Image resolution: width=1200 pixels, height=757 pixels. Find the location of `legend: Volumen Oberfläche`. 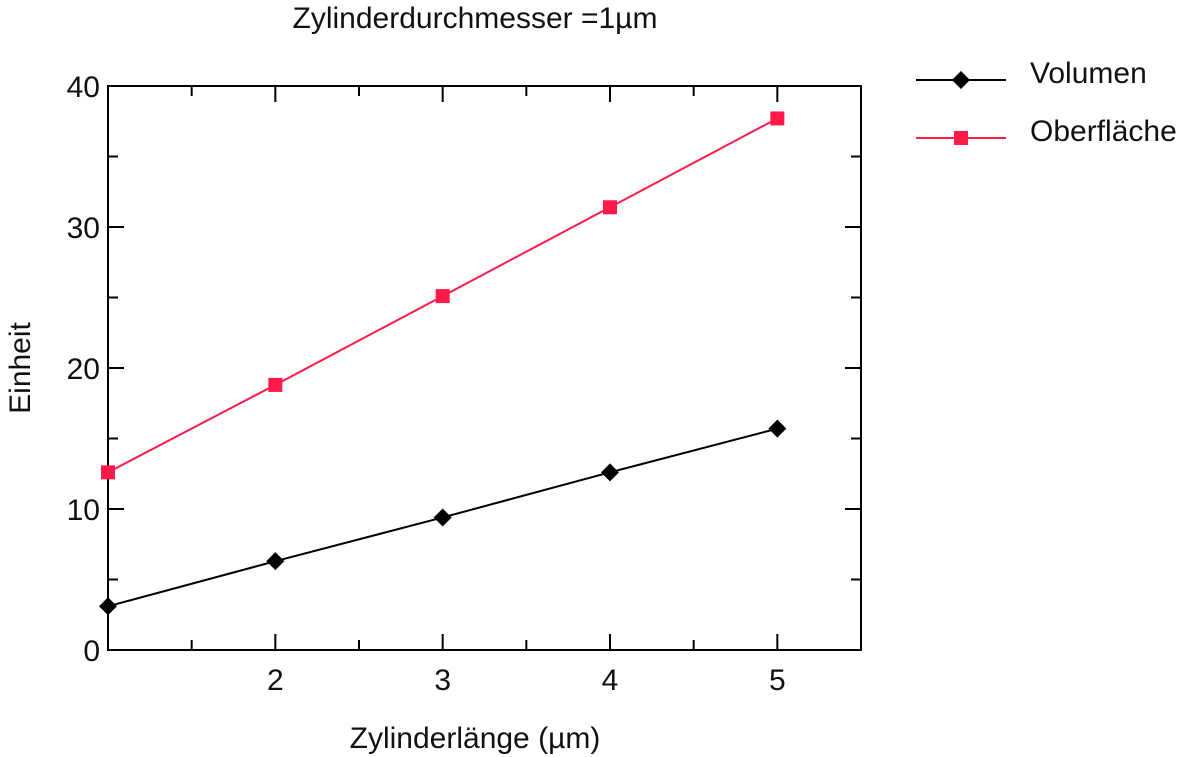

legend: Volumen Oberfläche is located at coordinates (1046, 102).